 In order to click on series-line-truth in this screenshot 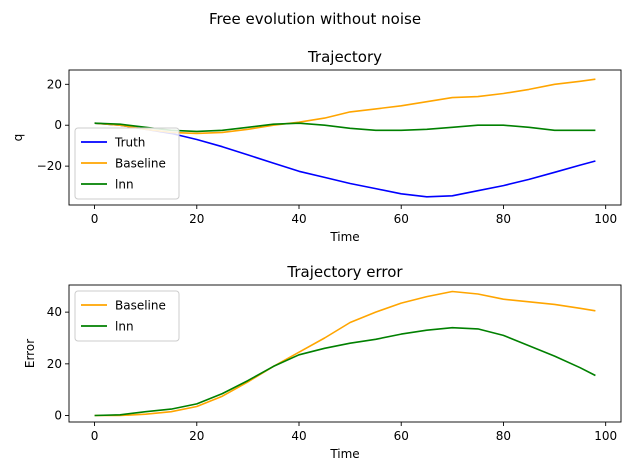, I will do `click(345, 160)`.